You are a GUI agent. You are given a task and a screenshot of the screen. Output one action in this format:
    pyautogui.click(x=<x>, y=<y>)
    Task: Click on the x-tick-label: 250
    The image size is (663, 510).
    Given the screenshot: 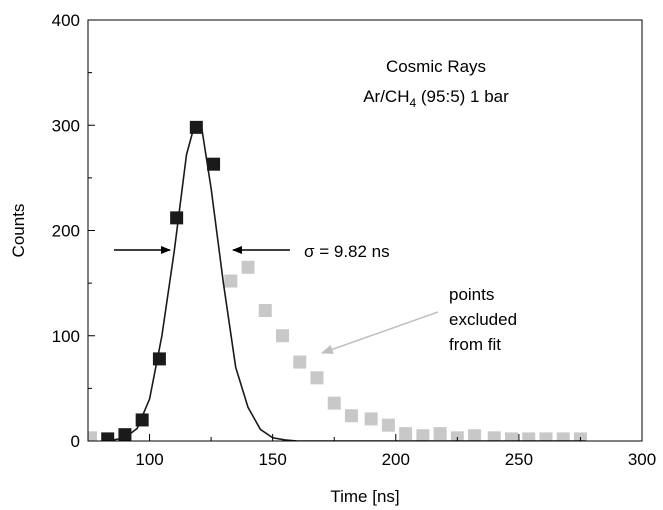 What is the action you would take?
    pyautogui.click(x=519, y=459)
    